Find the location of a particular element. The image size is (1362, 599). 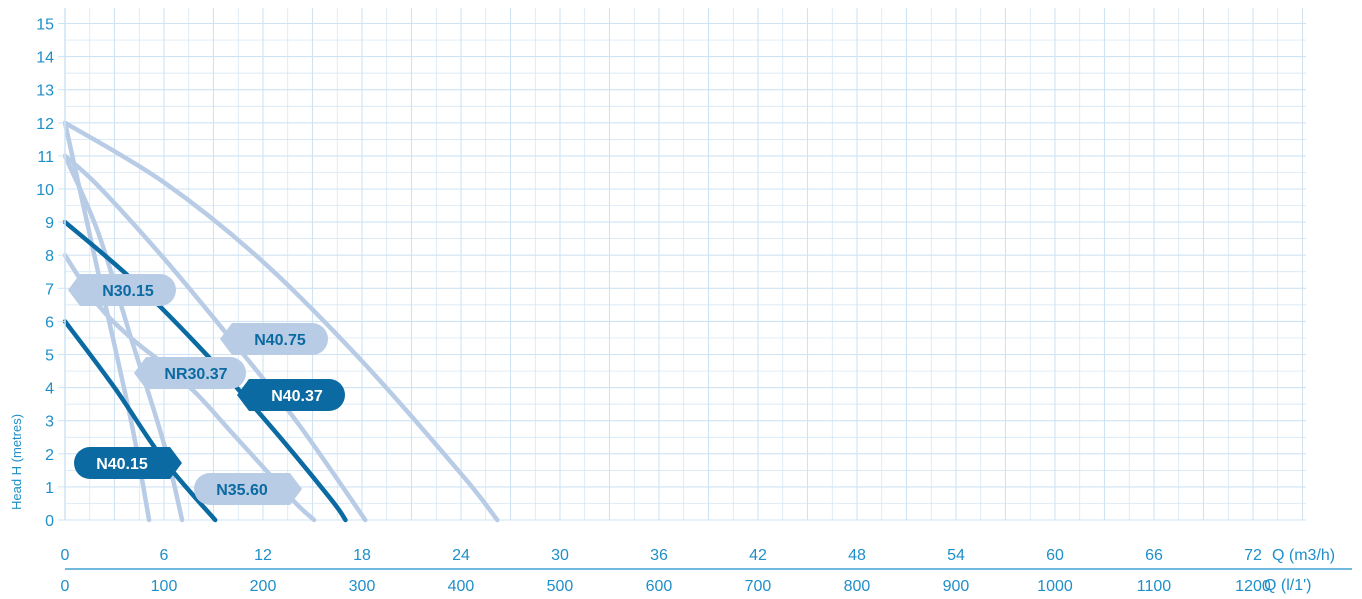

x-tick-label-m3h: 60 is located at coordinates (1055, 555).